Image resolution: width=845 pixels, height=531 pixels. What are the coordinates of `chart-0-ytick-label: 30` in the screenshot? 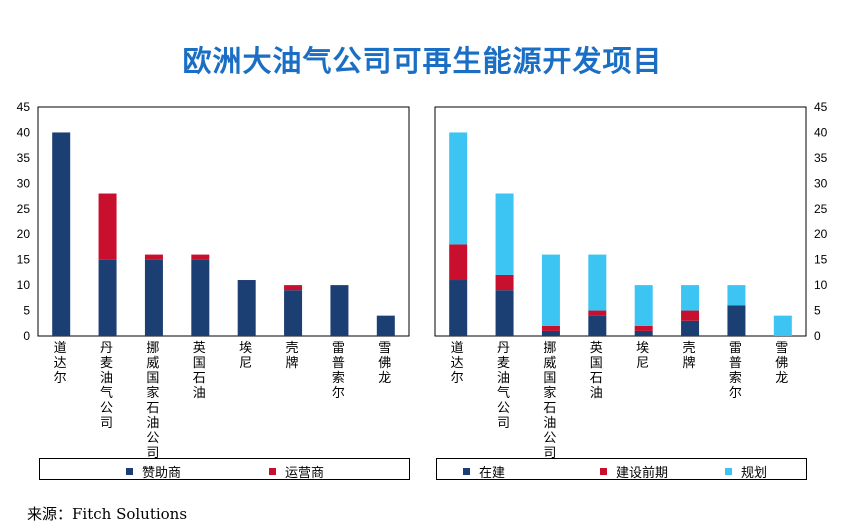 It's located at (24, 183).